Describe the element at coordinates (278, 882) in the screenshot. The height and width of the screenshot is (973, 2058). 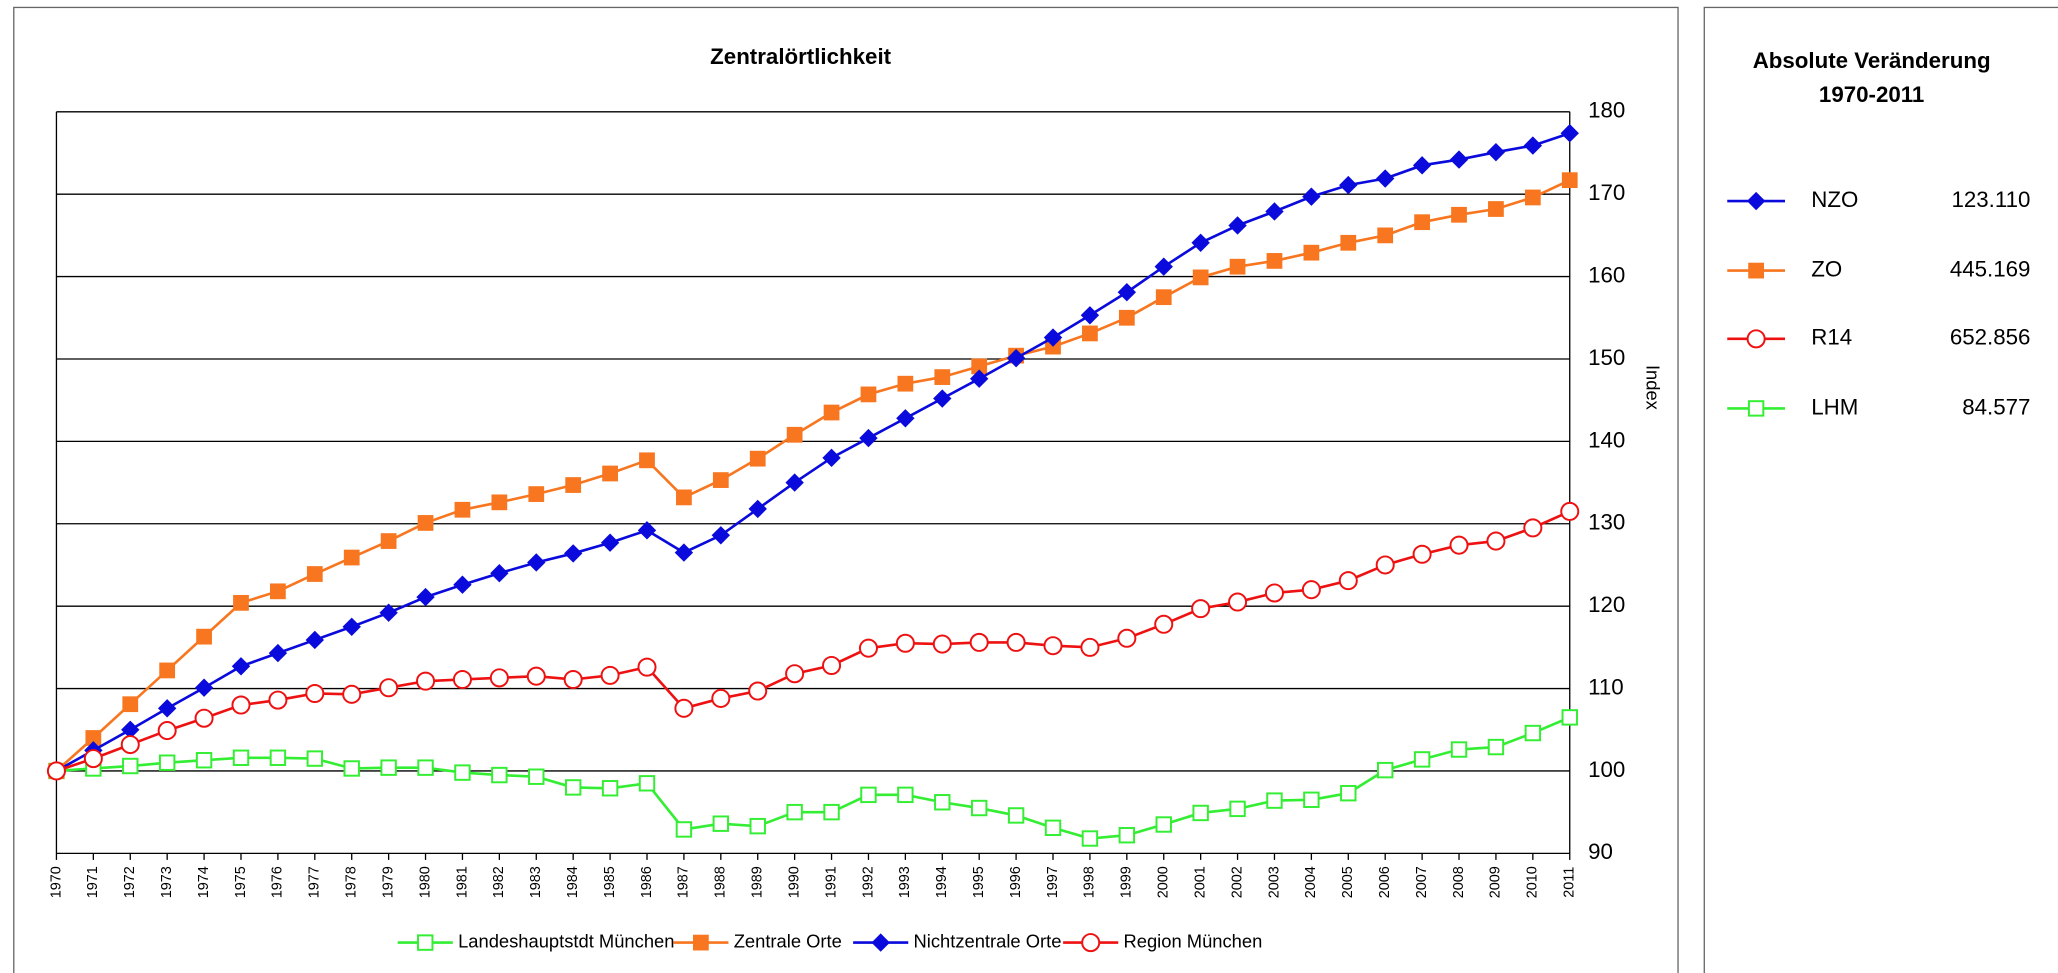
I see `x-tick-label: 1976` at that location.